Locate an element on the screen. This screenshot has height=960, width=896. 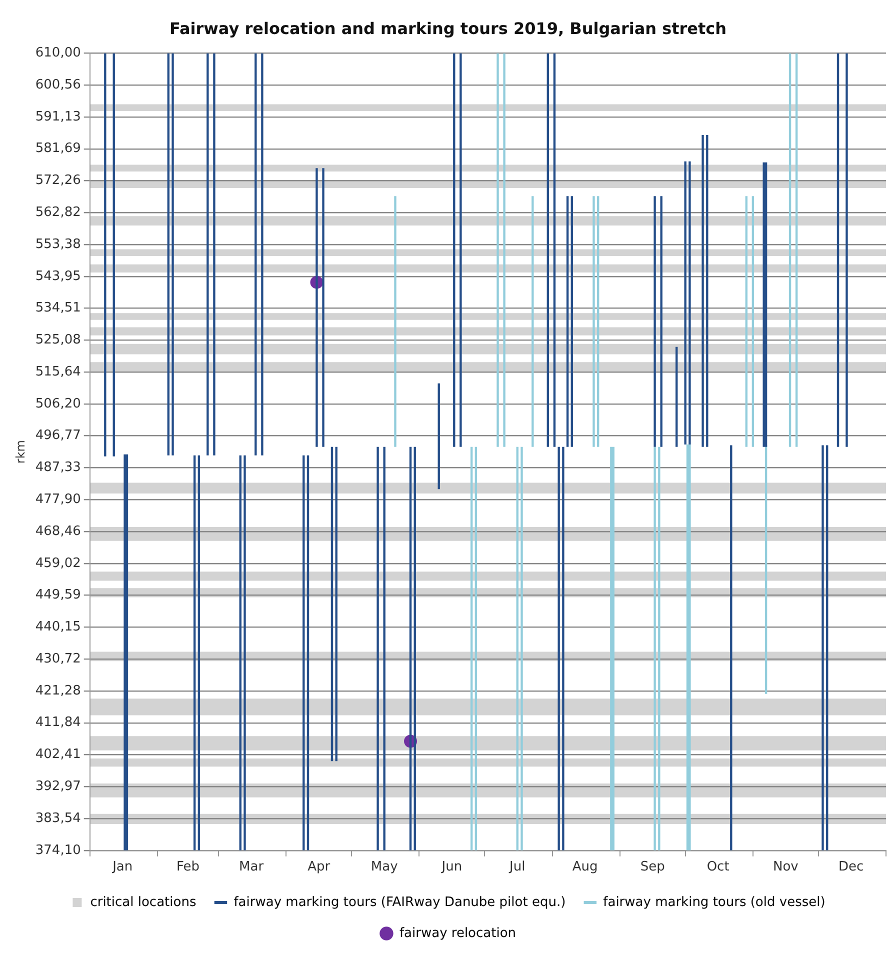
y-tick-label: 610,00 is located at coordinates (58, 53).